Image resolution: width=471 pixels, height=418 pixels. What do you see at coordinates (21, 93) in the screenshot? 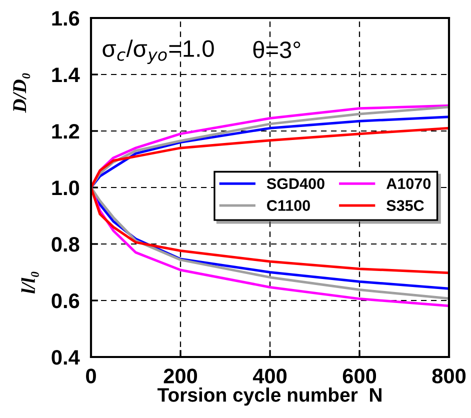
I see `y-axis-title: D/D₀` at bounding box center [21, 93].